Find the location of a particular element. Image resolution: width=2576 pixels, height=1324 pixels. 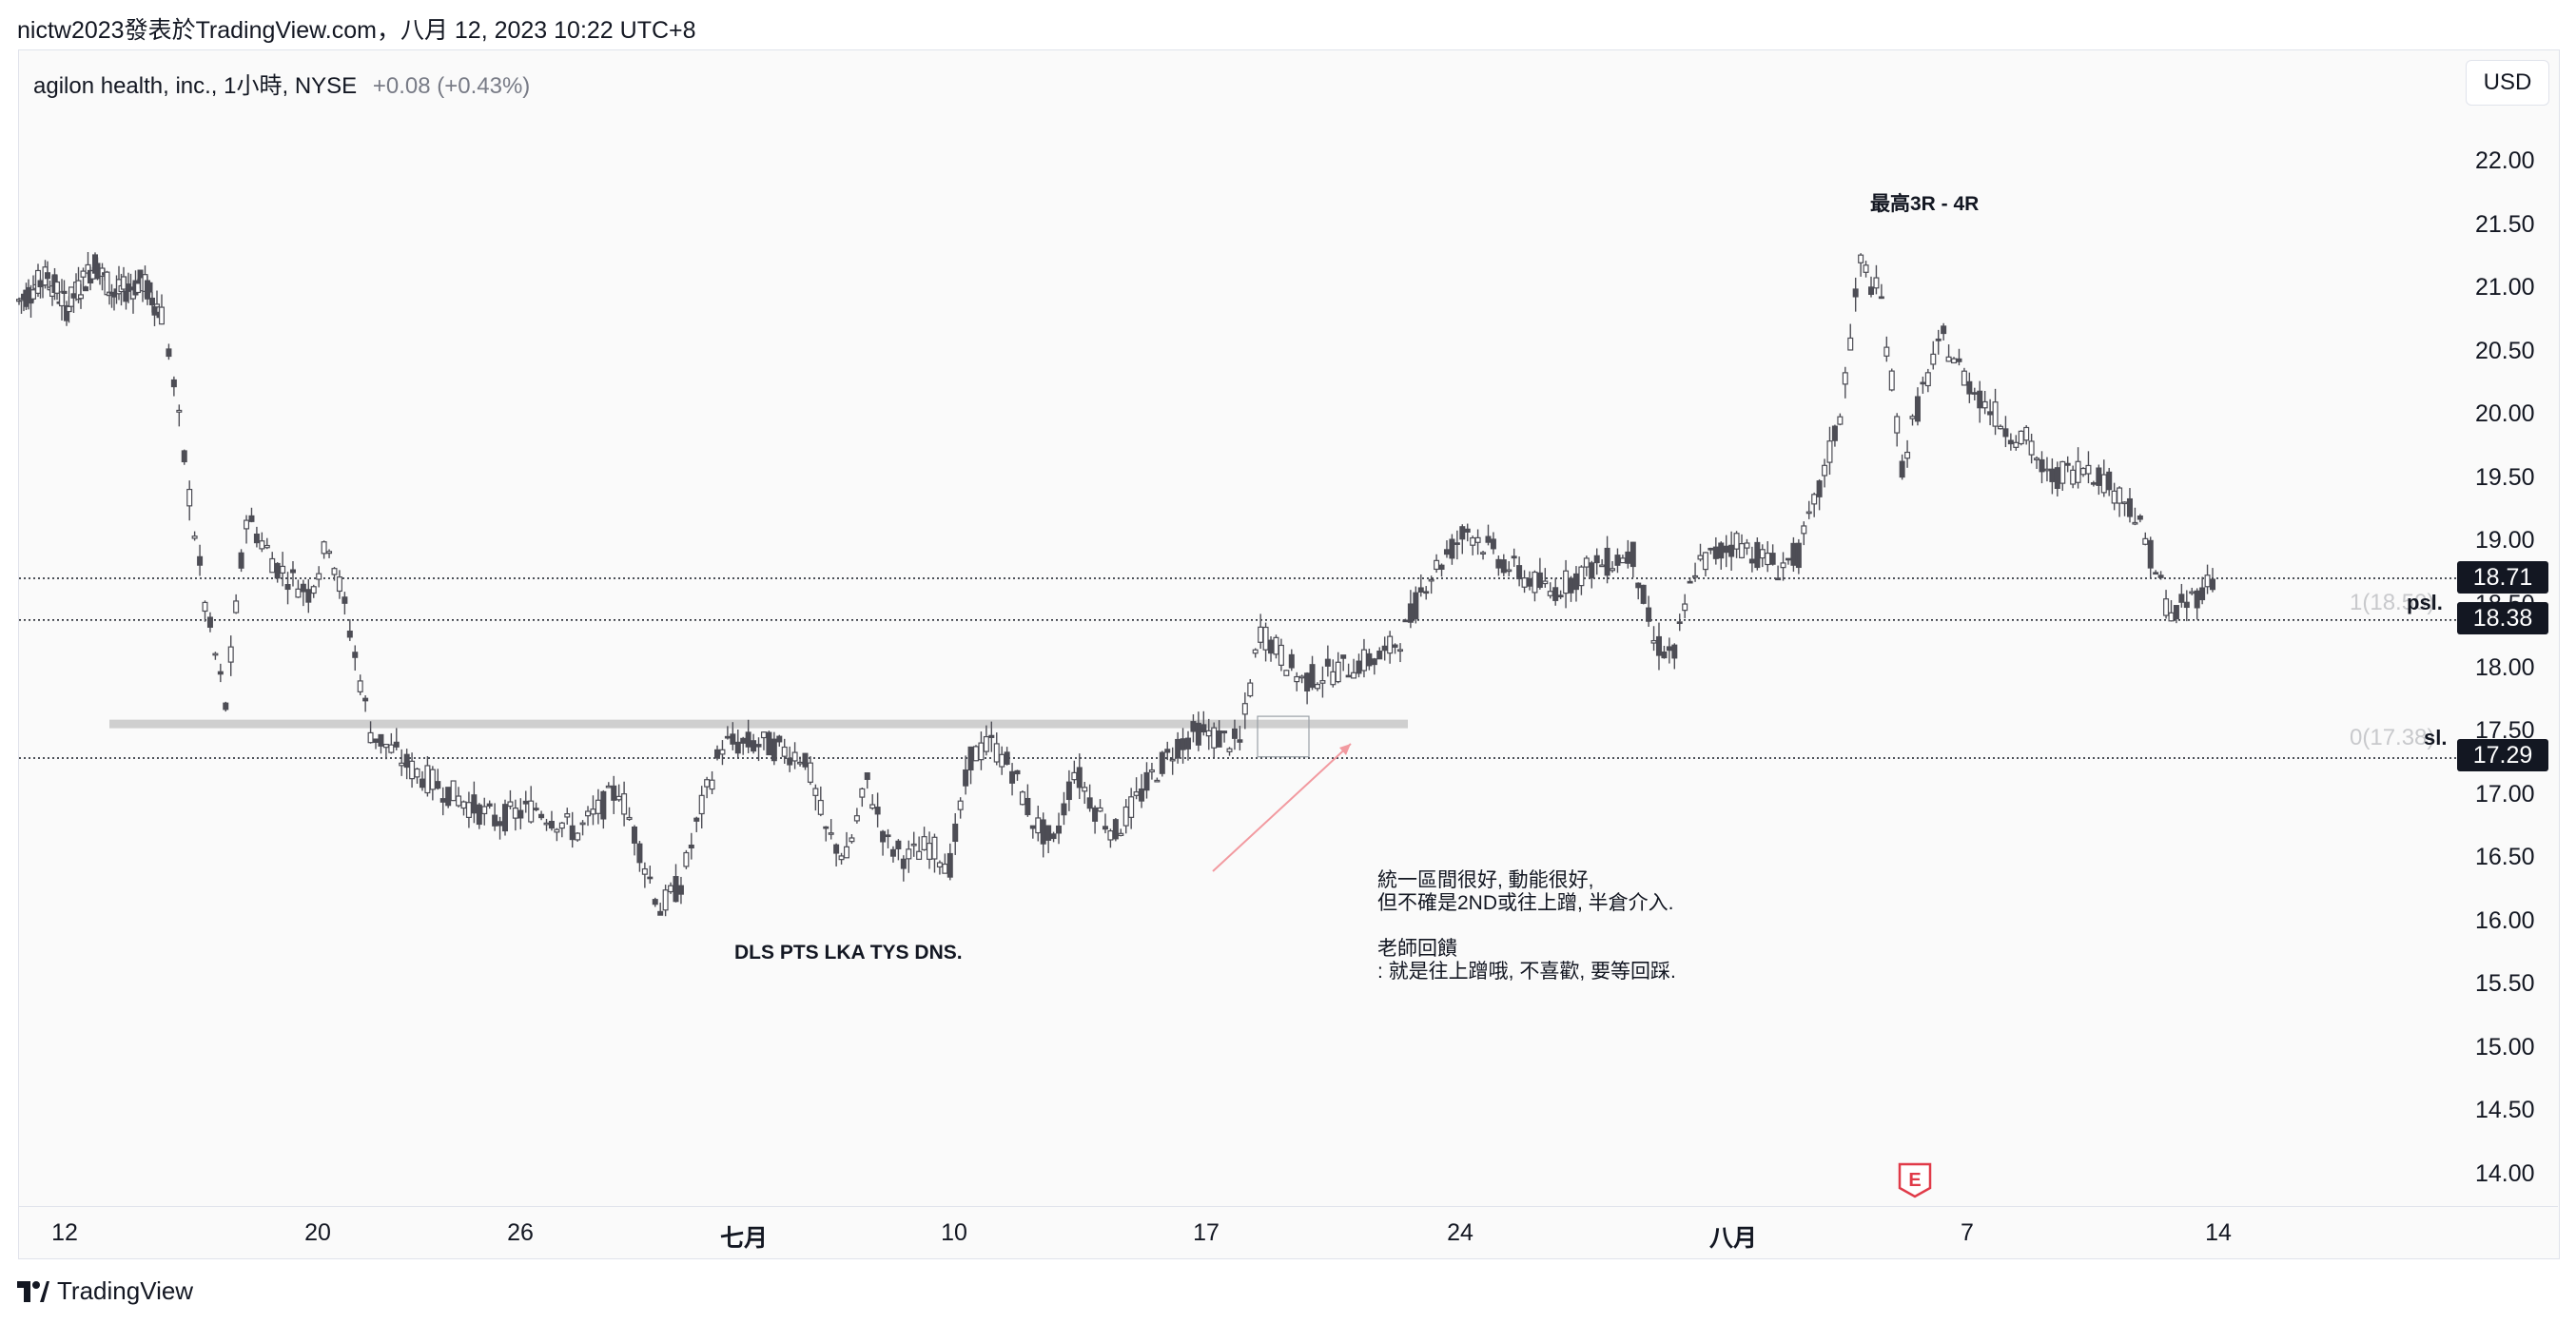

last-price-badge: 18.71 is located at coordinates (2502, 577).